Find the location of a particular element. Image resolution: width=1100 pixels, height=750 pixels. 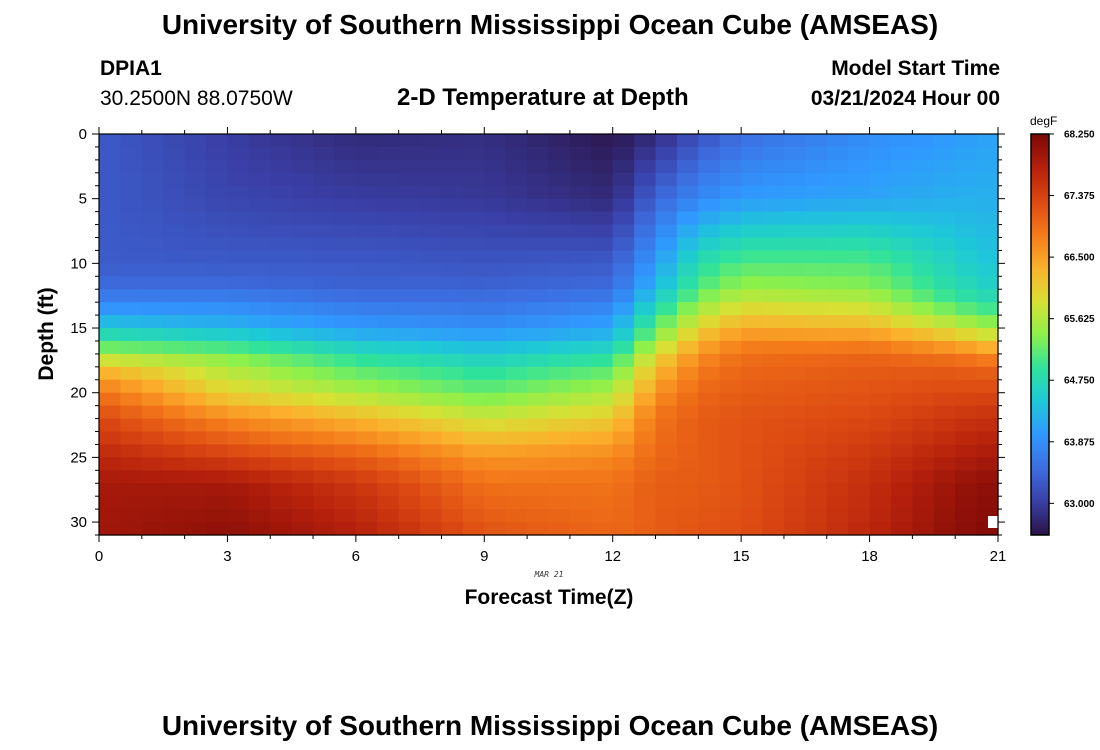

model-start-value: 03/21/2024 Hour 00 is located at coordinates (905, 98).